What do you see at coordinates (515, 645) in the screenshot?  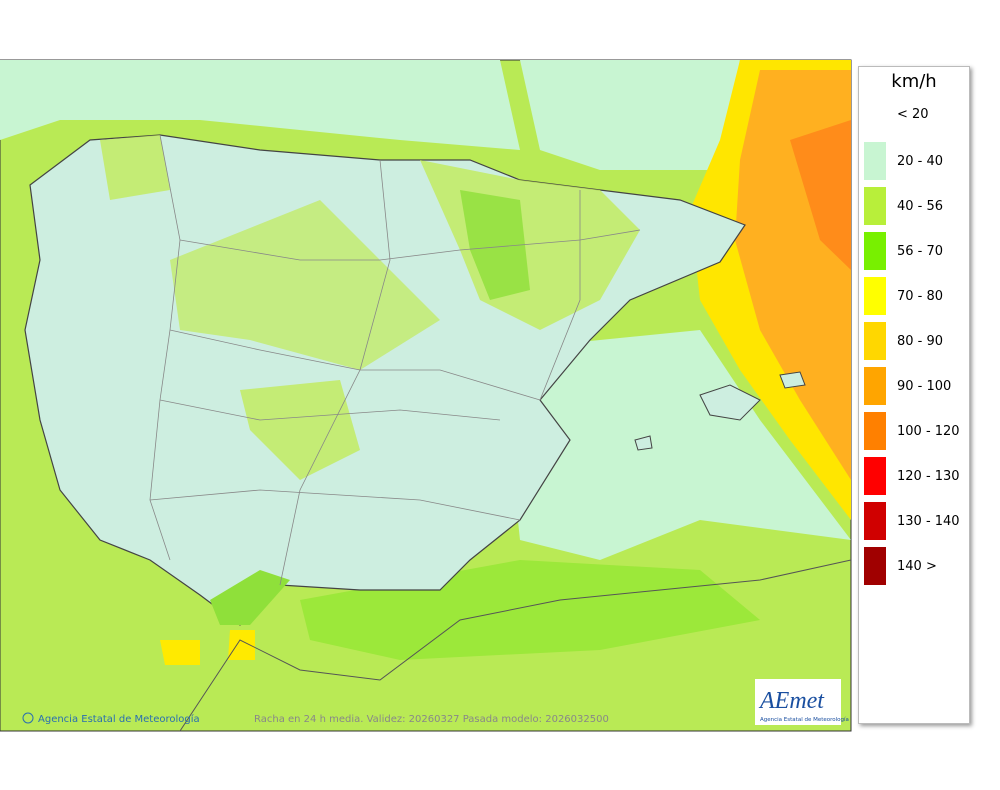 I see `africa-coast` at bounding box center [515, 645].